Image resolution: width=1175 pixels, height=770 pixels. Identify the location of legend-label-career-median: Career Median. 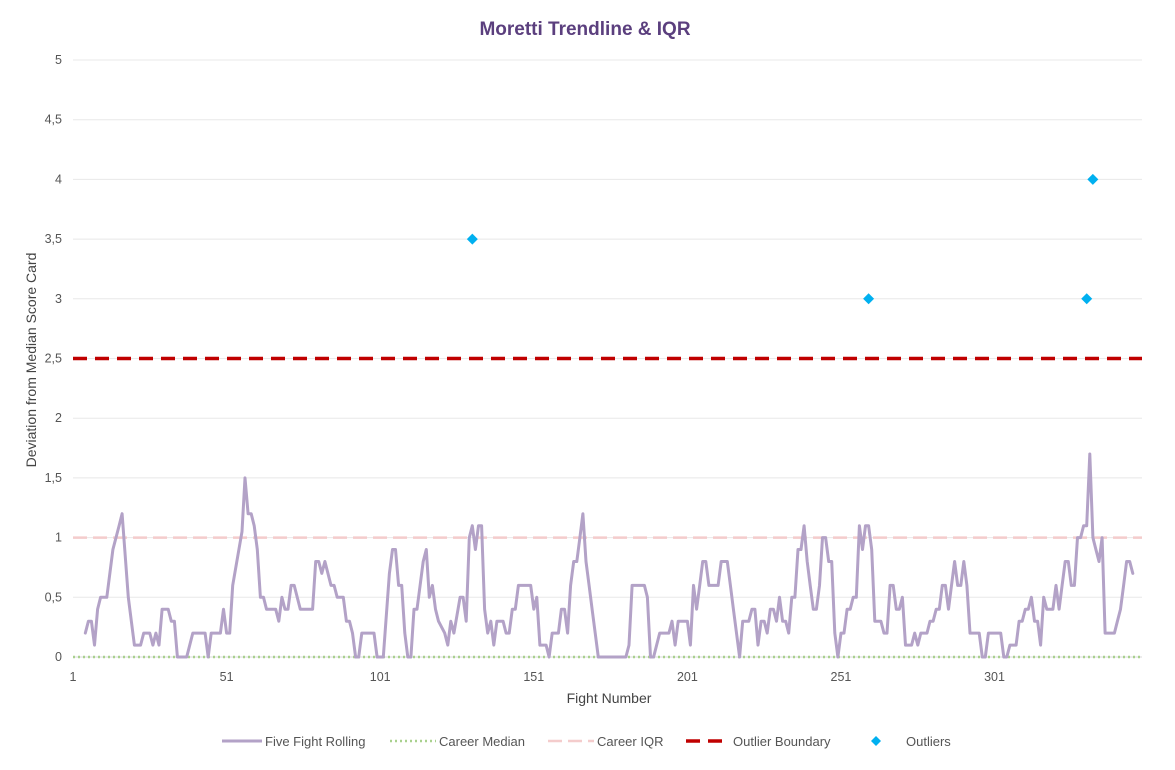
(482, 741).